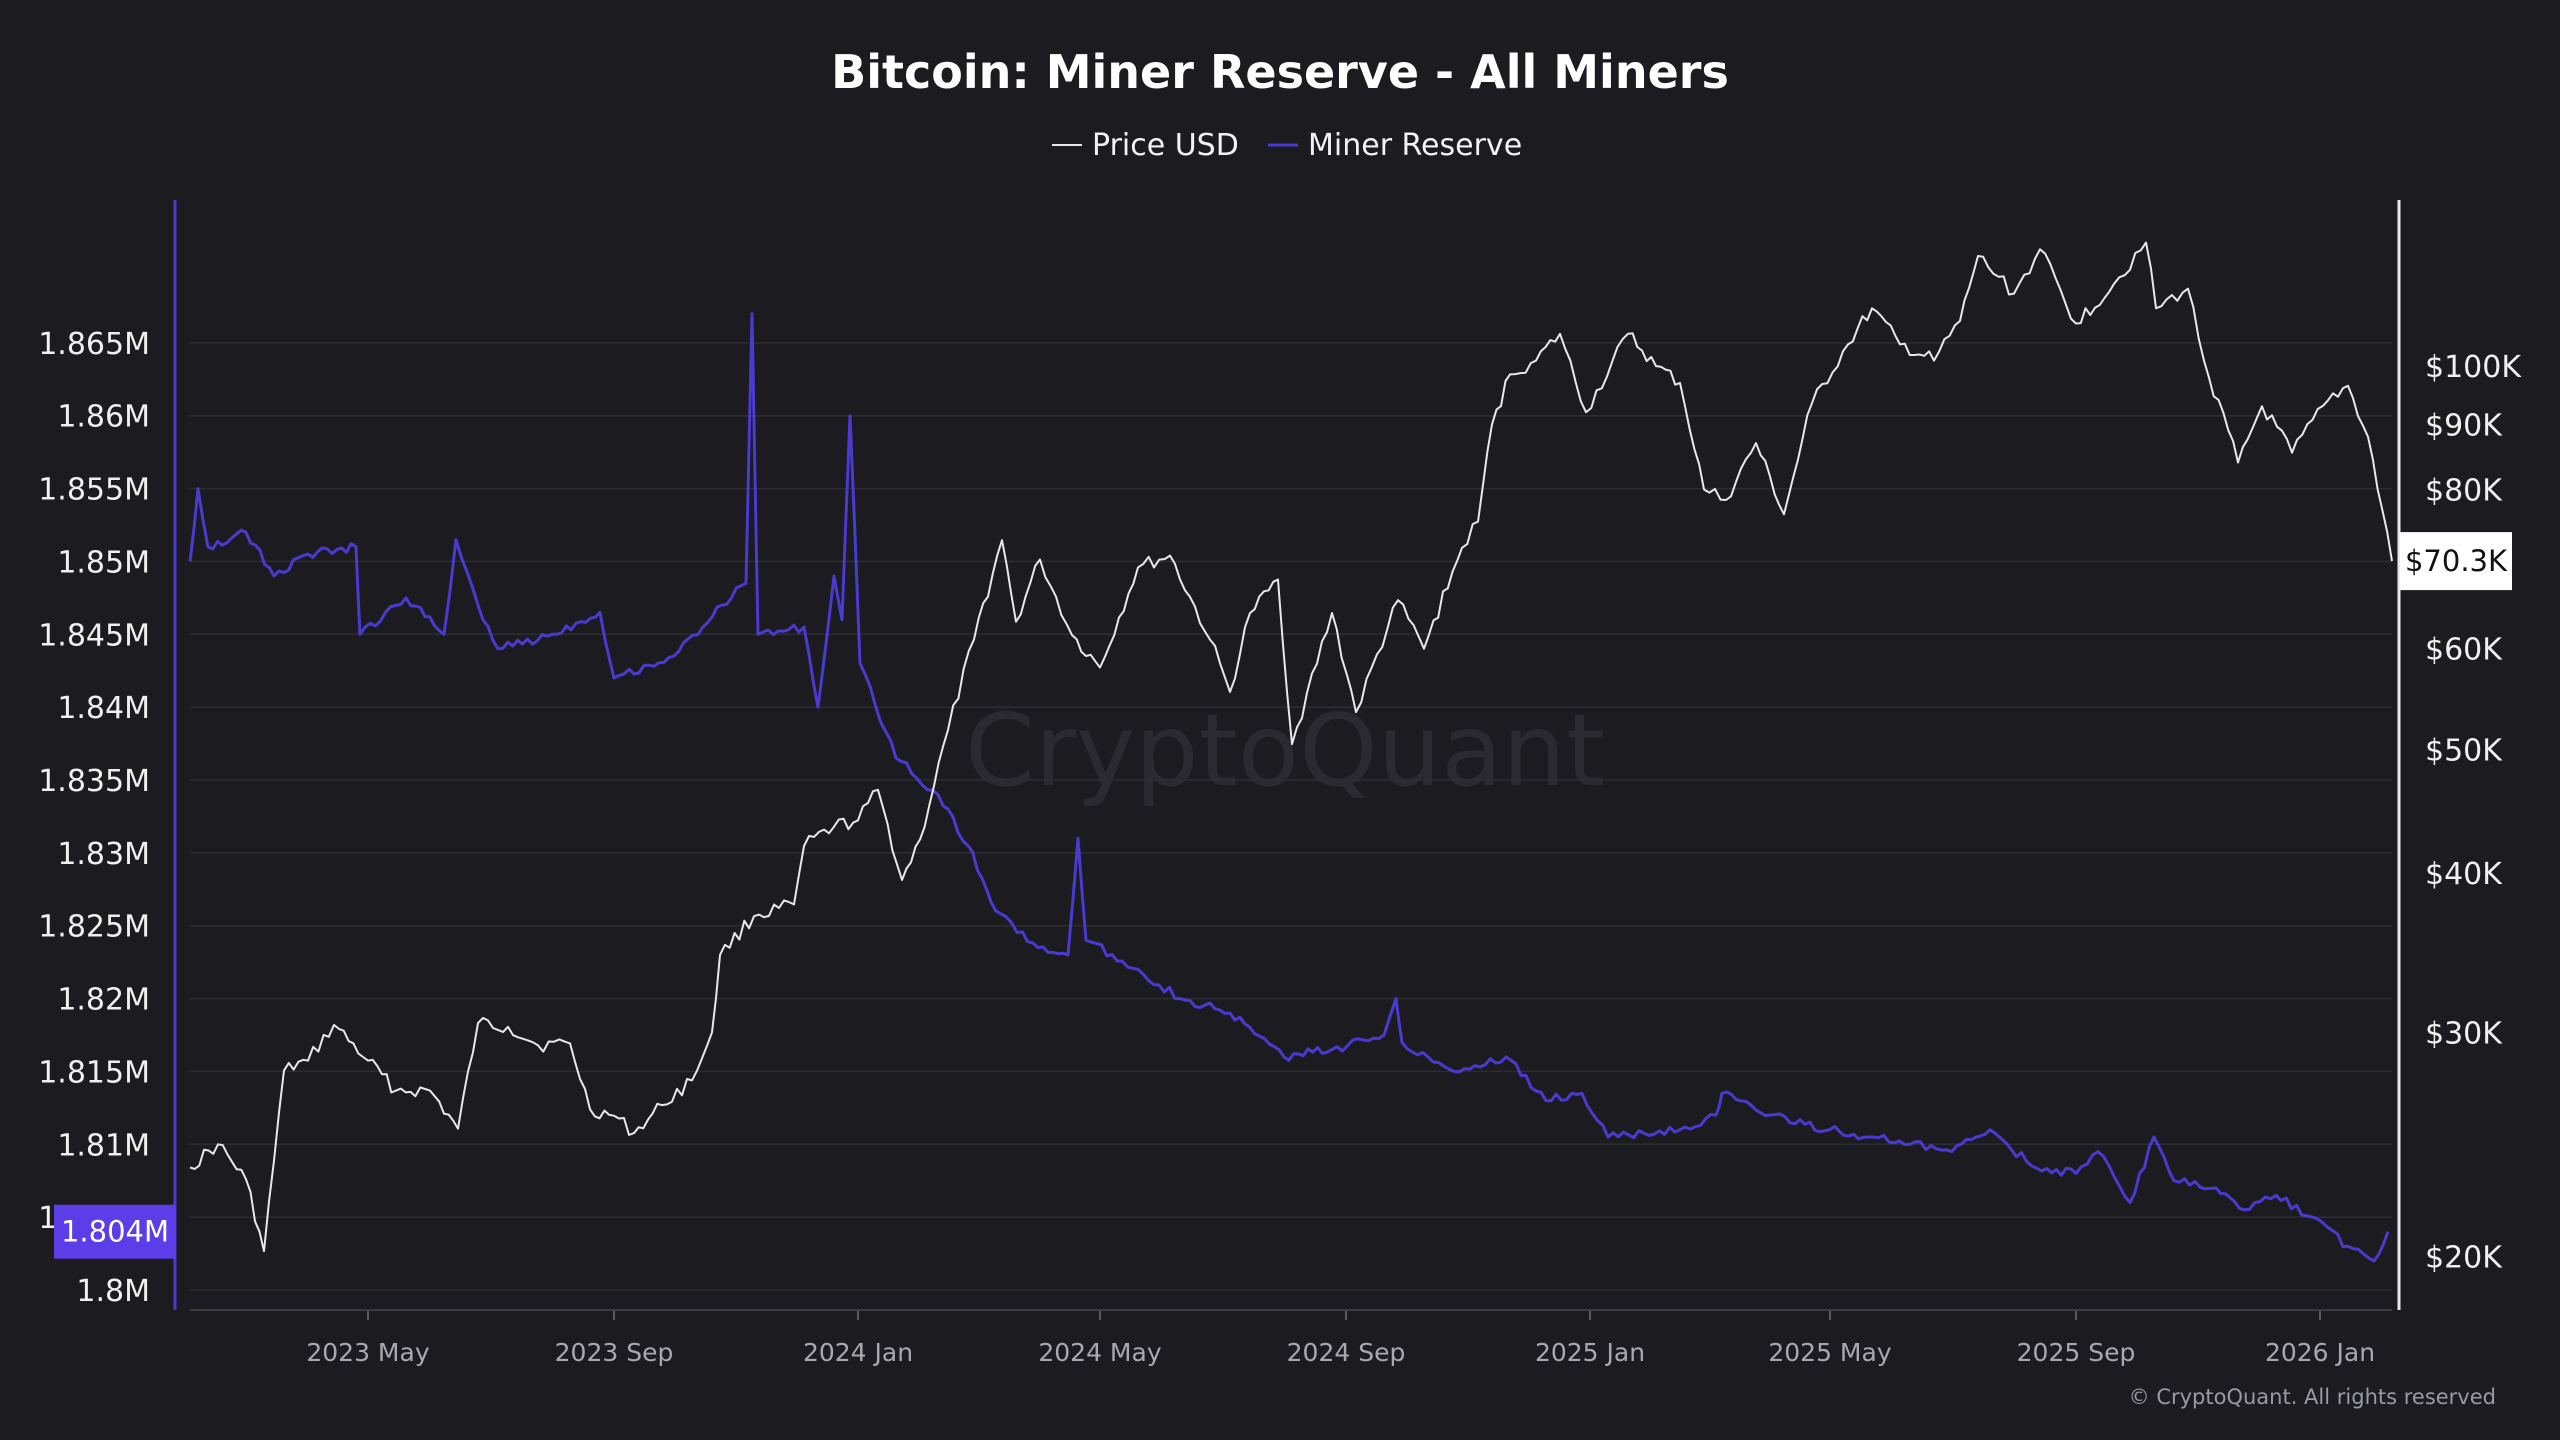 This screenshot has width=2560, height=1440. What do you see at coordinates (2473, 813) in the screenshot?
I see `right-axis-ticks: $20K $30K $40K $50K $60K $80K $90K $100K` at bounding box center [2473, 813].